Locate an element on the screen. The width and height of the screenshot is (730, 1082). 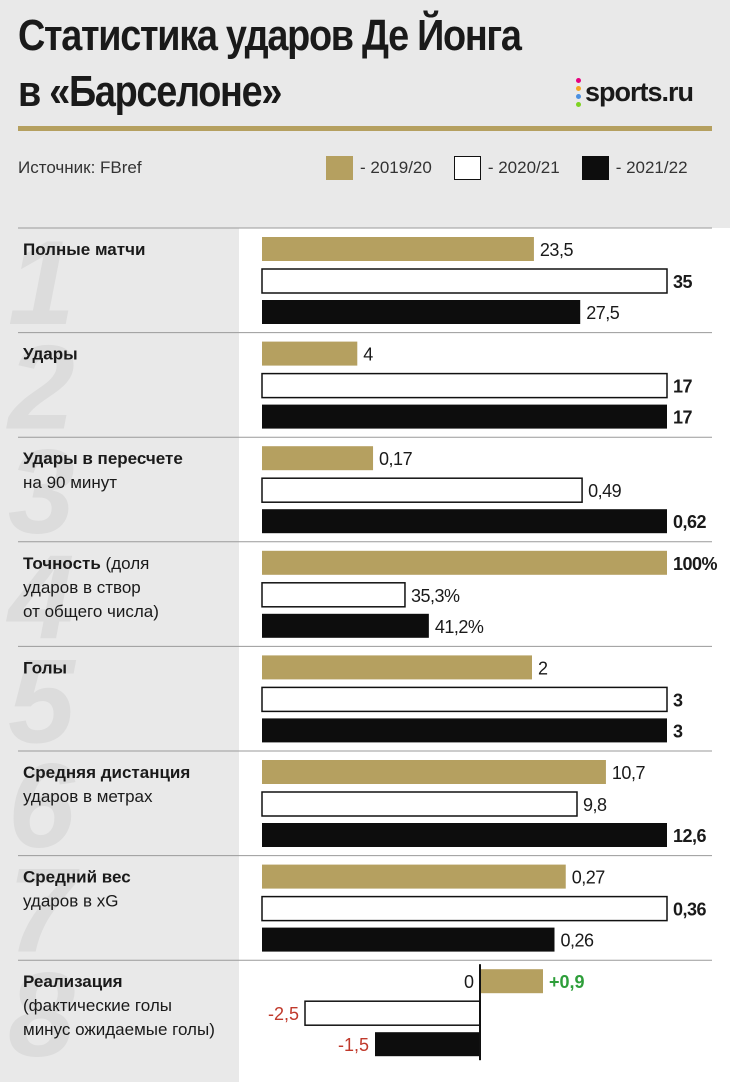
group-label-line: Точность (доля is located at coordinates (86, 563).